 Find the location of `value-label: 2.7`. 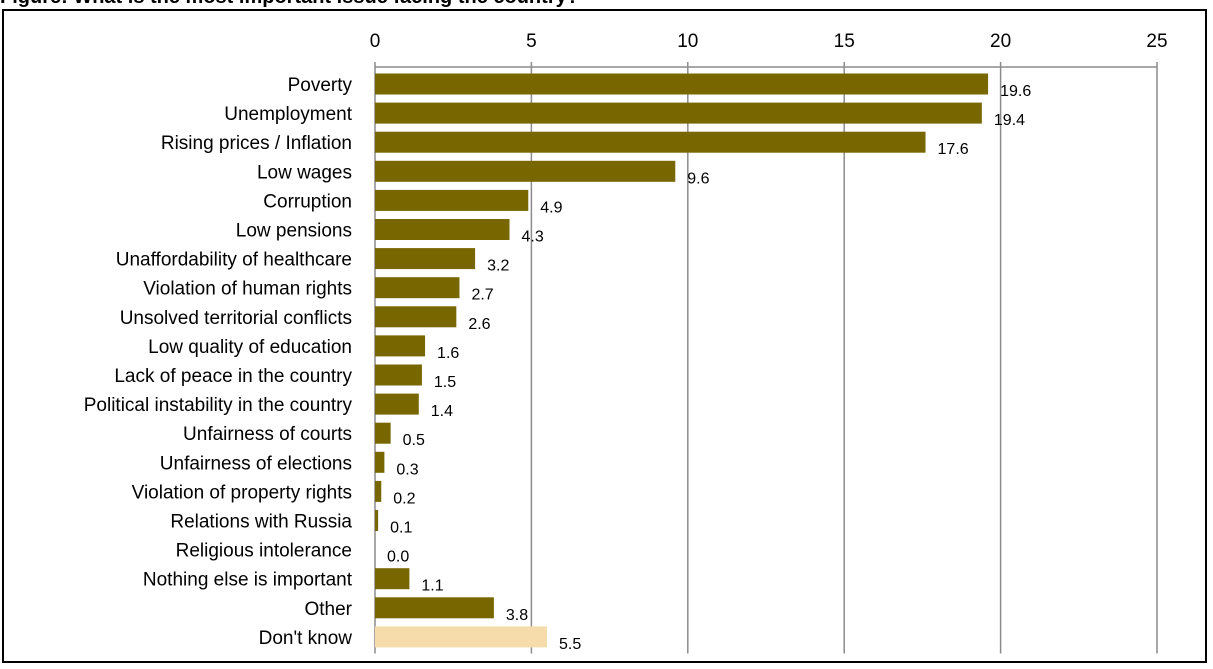

value-label: 2.7 is located at coordinates (482, 295).